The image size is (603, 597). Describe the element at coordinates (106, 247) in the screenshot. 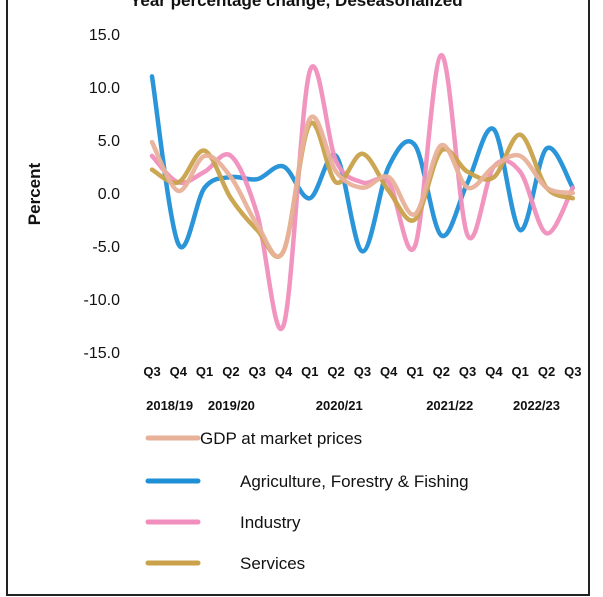

I see `y-tick-label: -5.0` at that location.